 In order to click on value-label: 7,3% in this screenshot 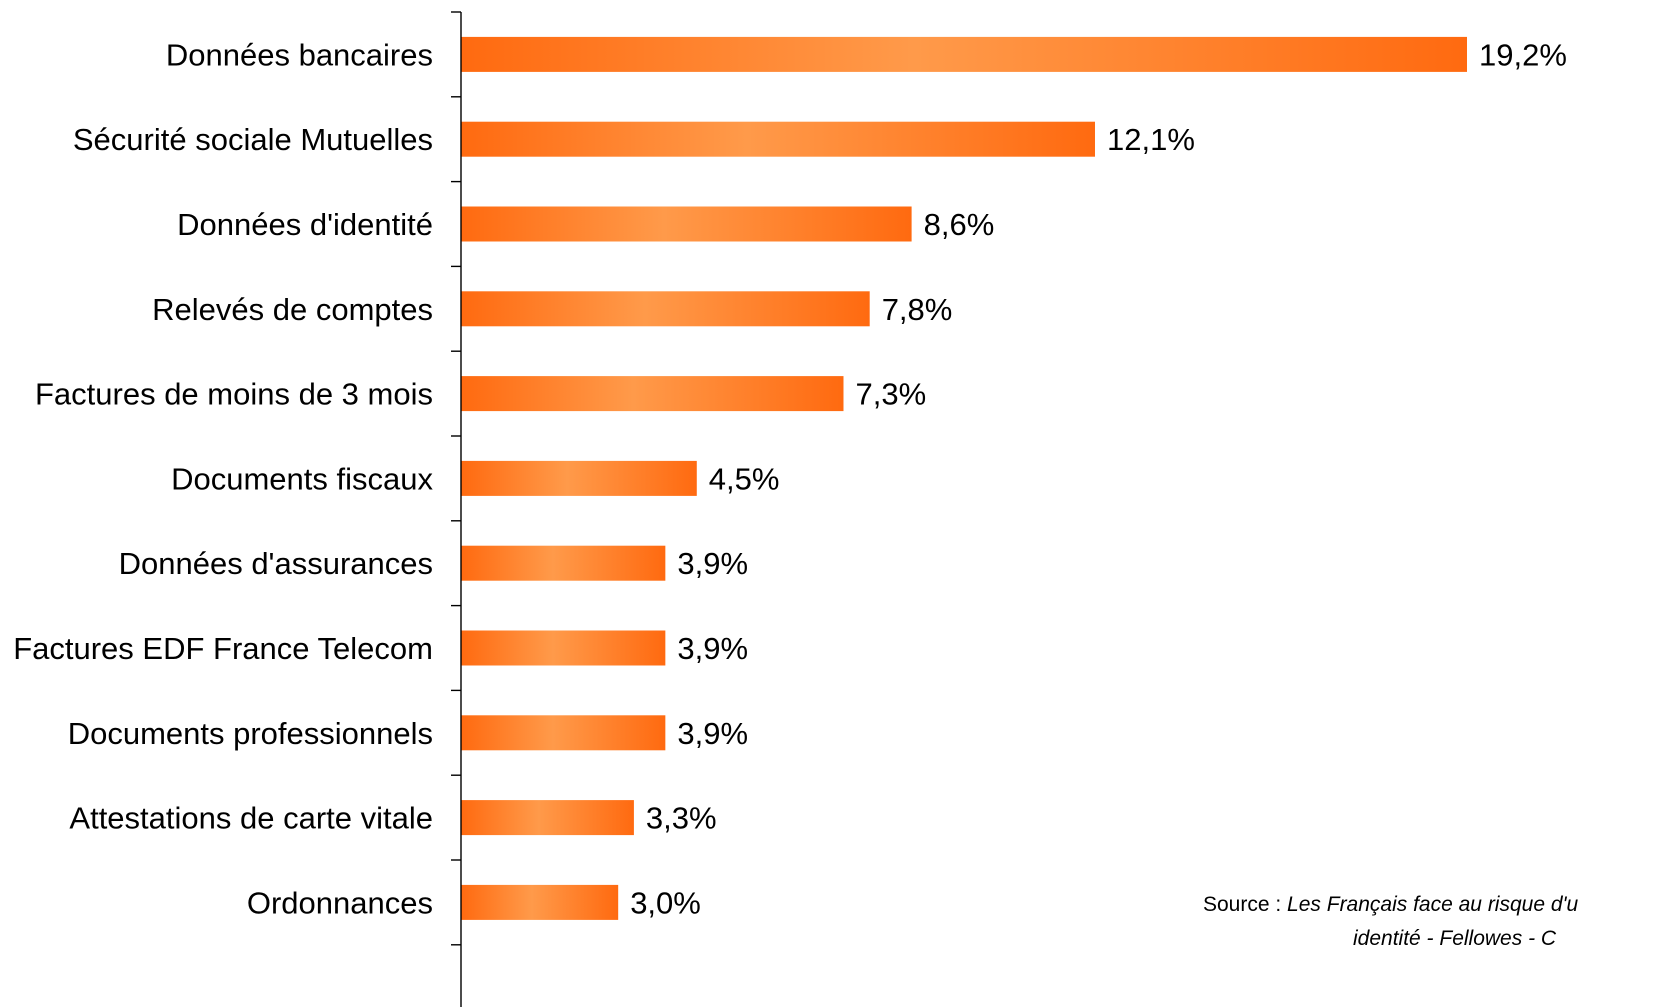, I will do `click(890, 394)`.